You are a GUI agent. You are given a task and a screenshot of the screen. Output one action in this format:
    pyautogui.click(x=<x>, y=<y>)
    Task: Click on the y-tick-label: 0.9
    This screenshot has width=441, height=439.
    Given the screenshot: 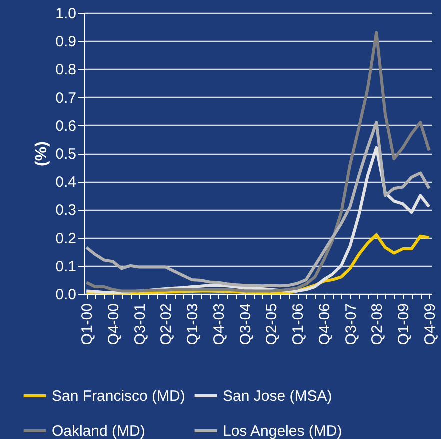 What is the action you would take?
    pyautogui.click(x=66, y=42)
    